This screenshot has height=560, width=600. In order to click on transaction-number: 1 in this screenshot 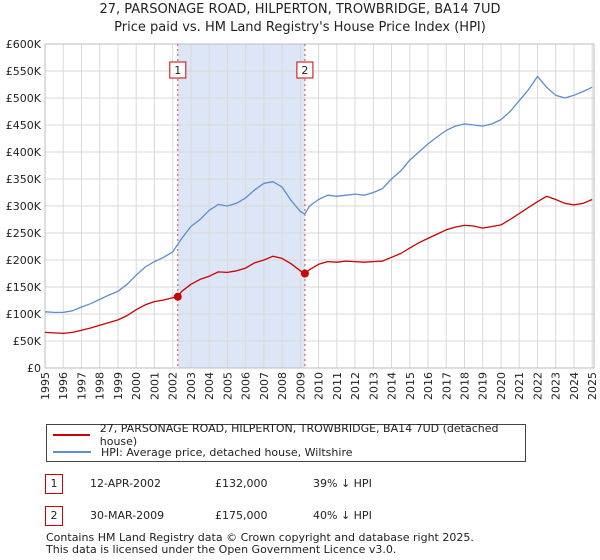, I will do `click(54, 484)`.